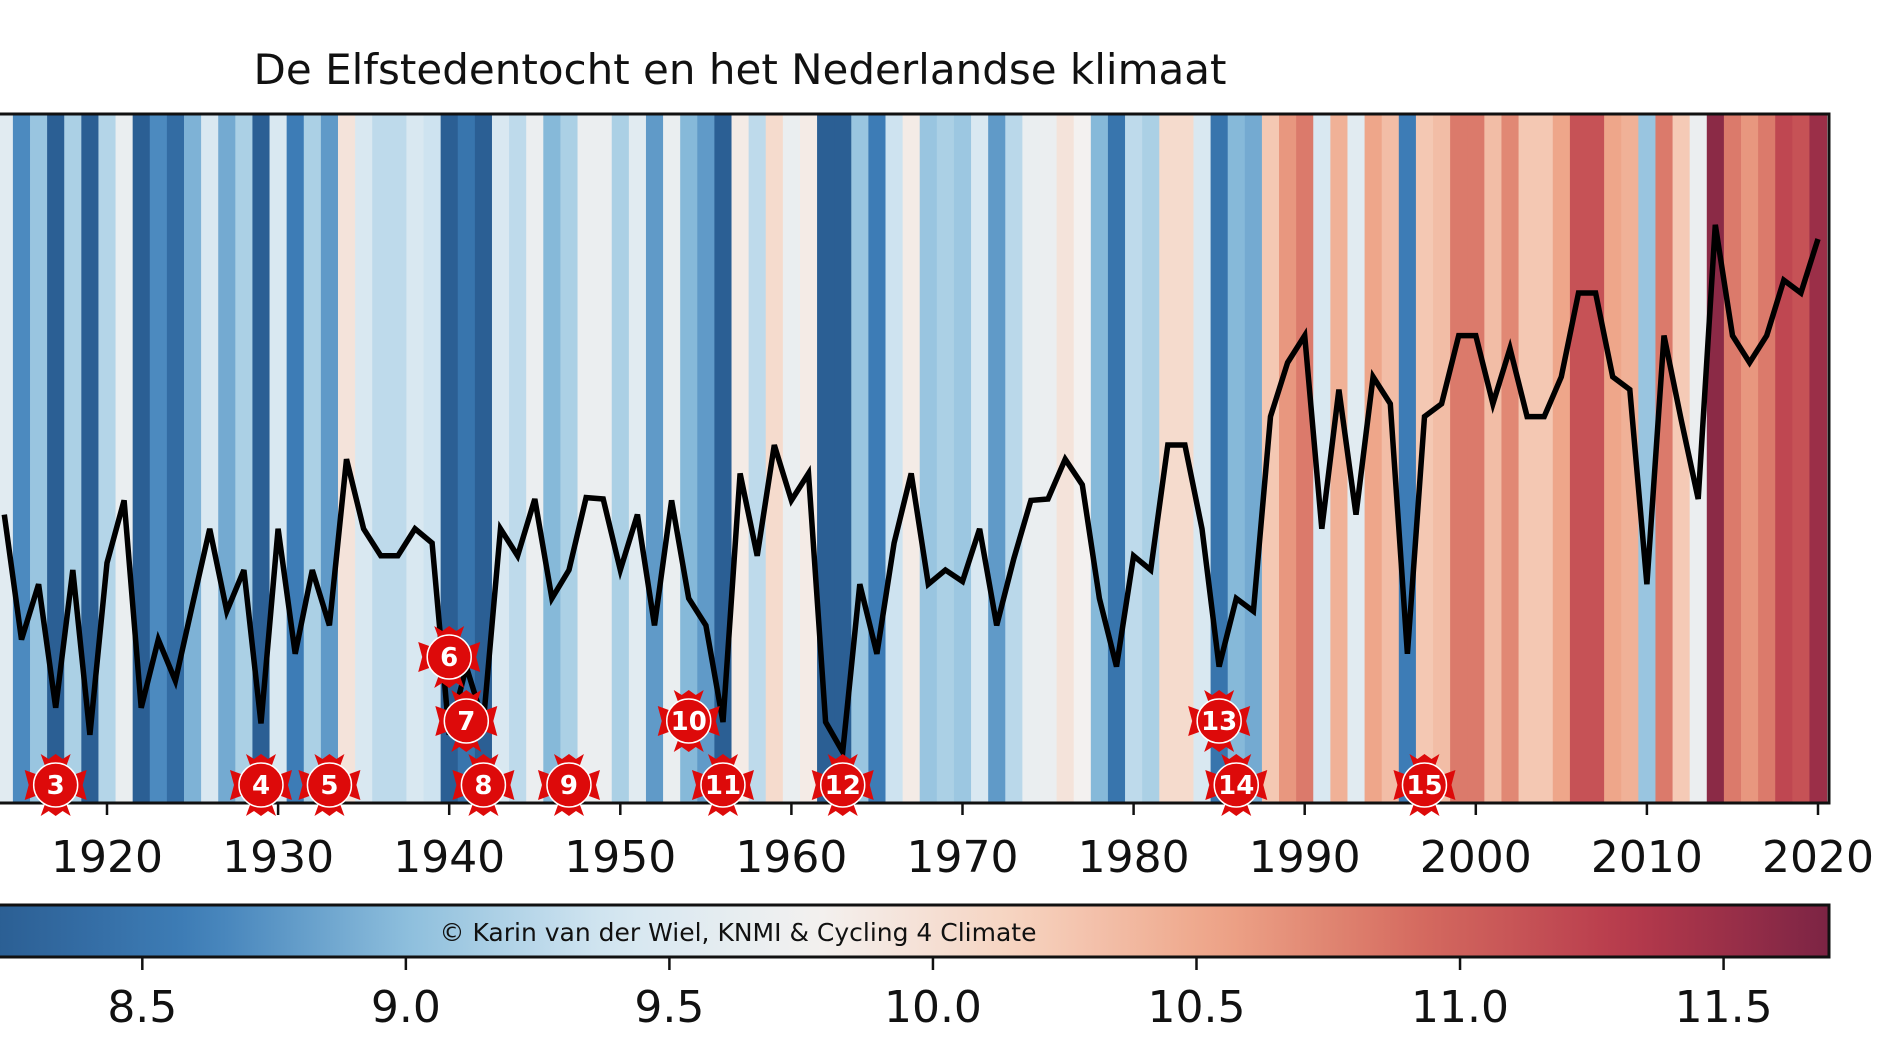  What do you see at coordinates (107, 458) in the screenshot?
I see `stripe-1920` at bounding box center [107, 458].